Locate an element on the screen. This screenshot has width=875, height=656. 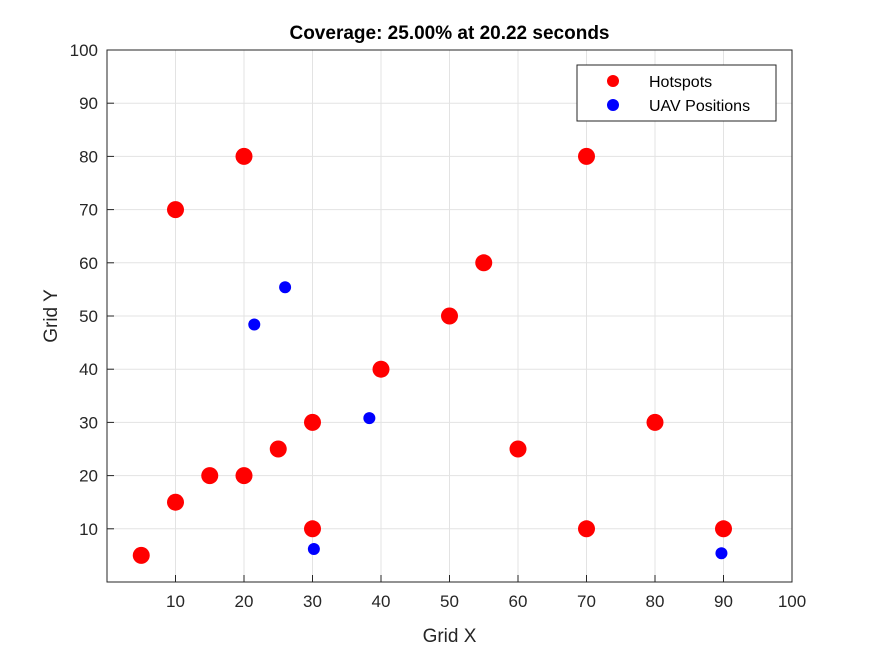
legend: Hotspots UAV Positions is located at coordinates (676, 93).